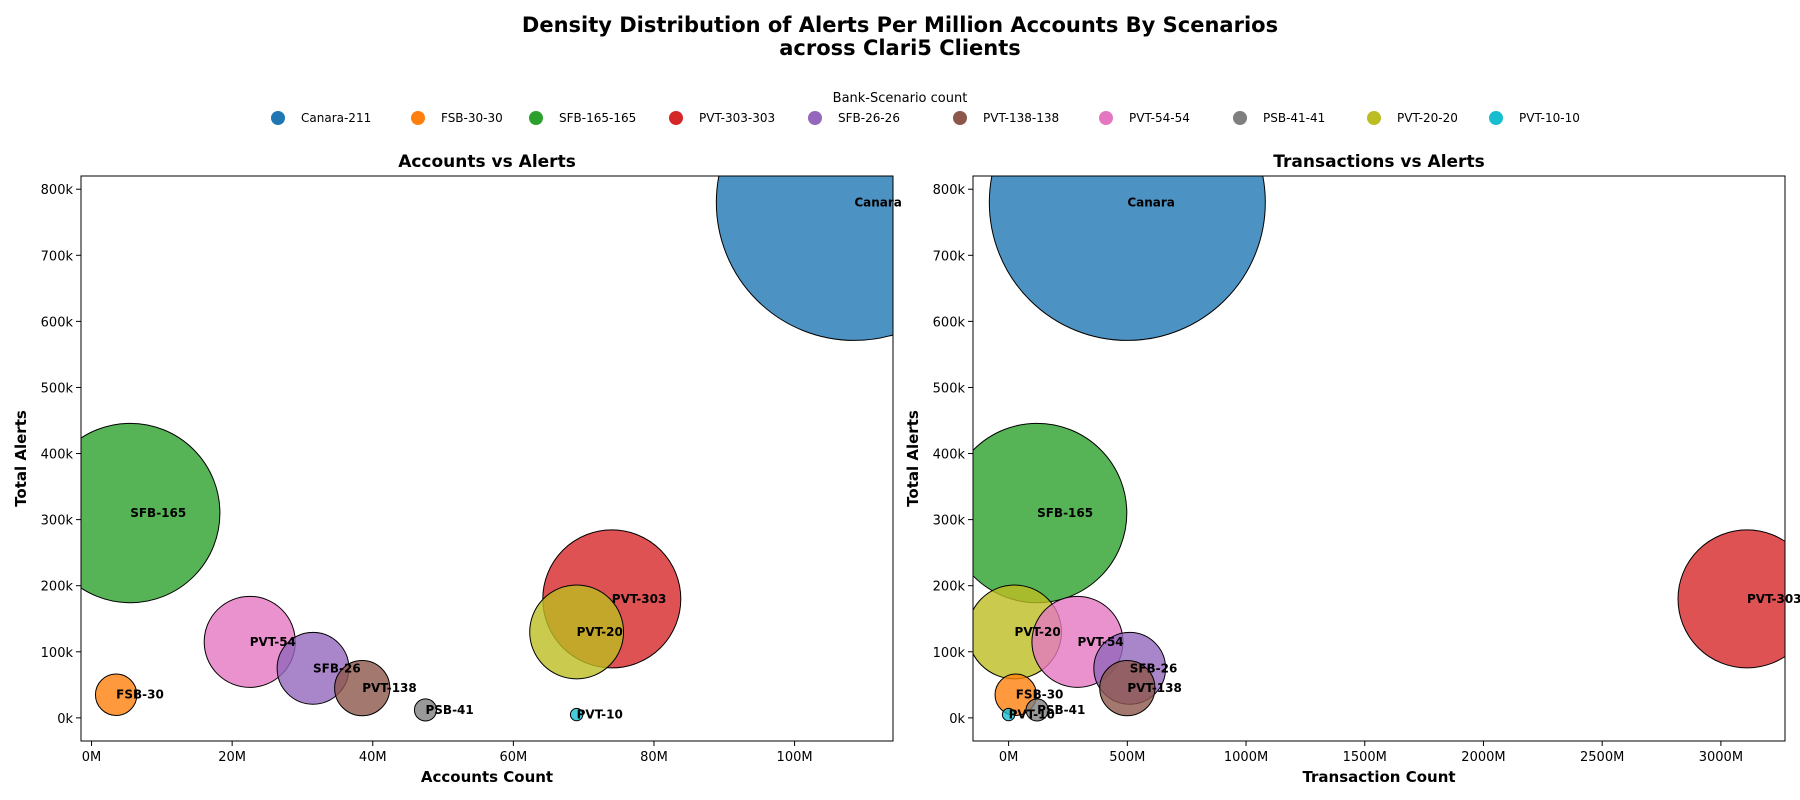  What do you see at coordinates (654, 757) in the screenshot?
I see `x-tick-label: 80M` at bounding box center [654, 757].